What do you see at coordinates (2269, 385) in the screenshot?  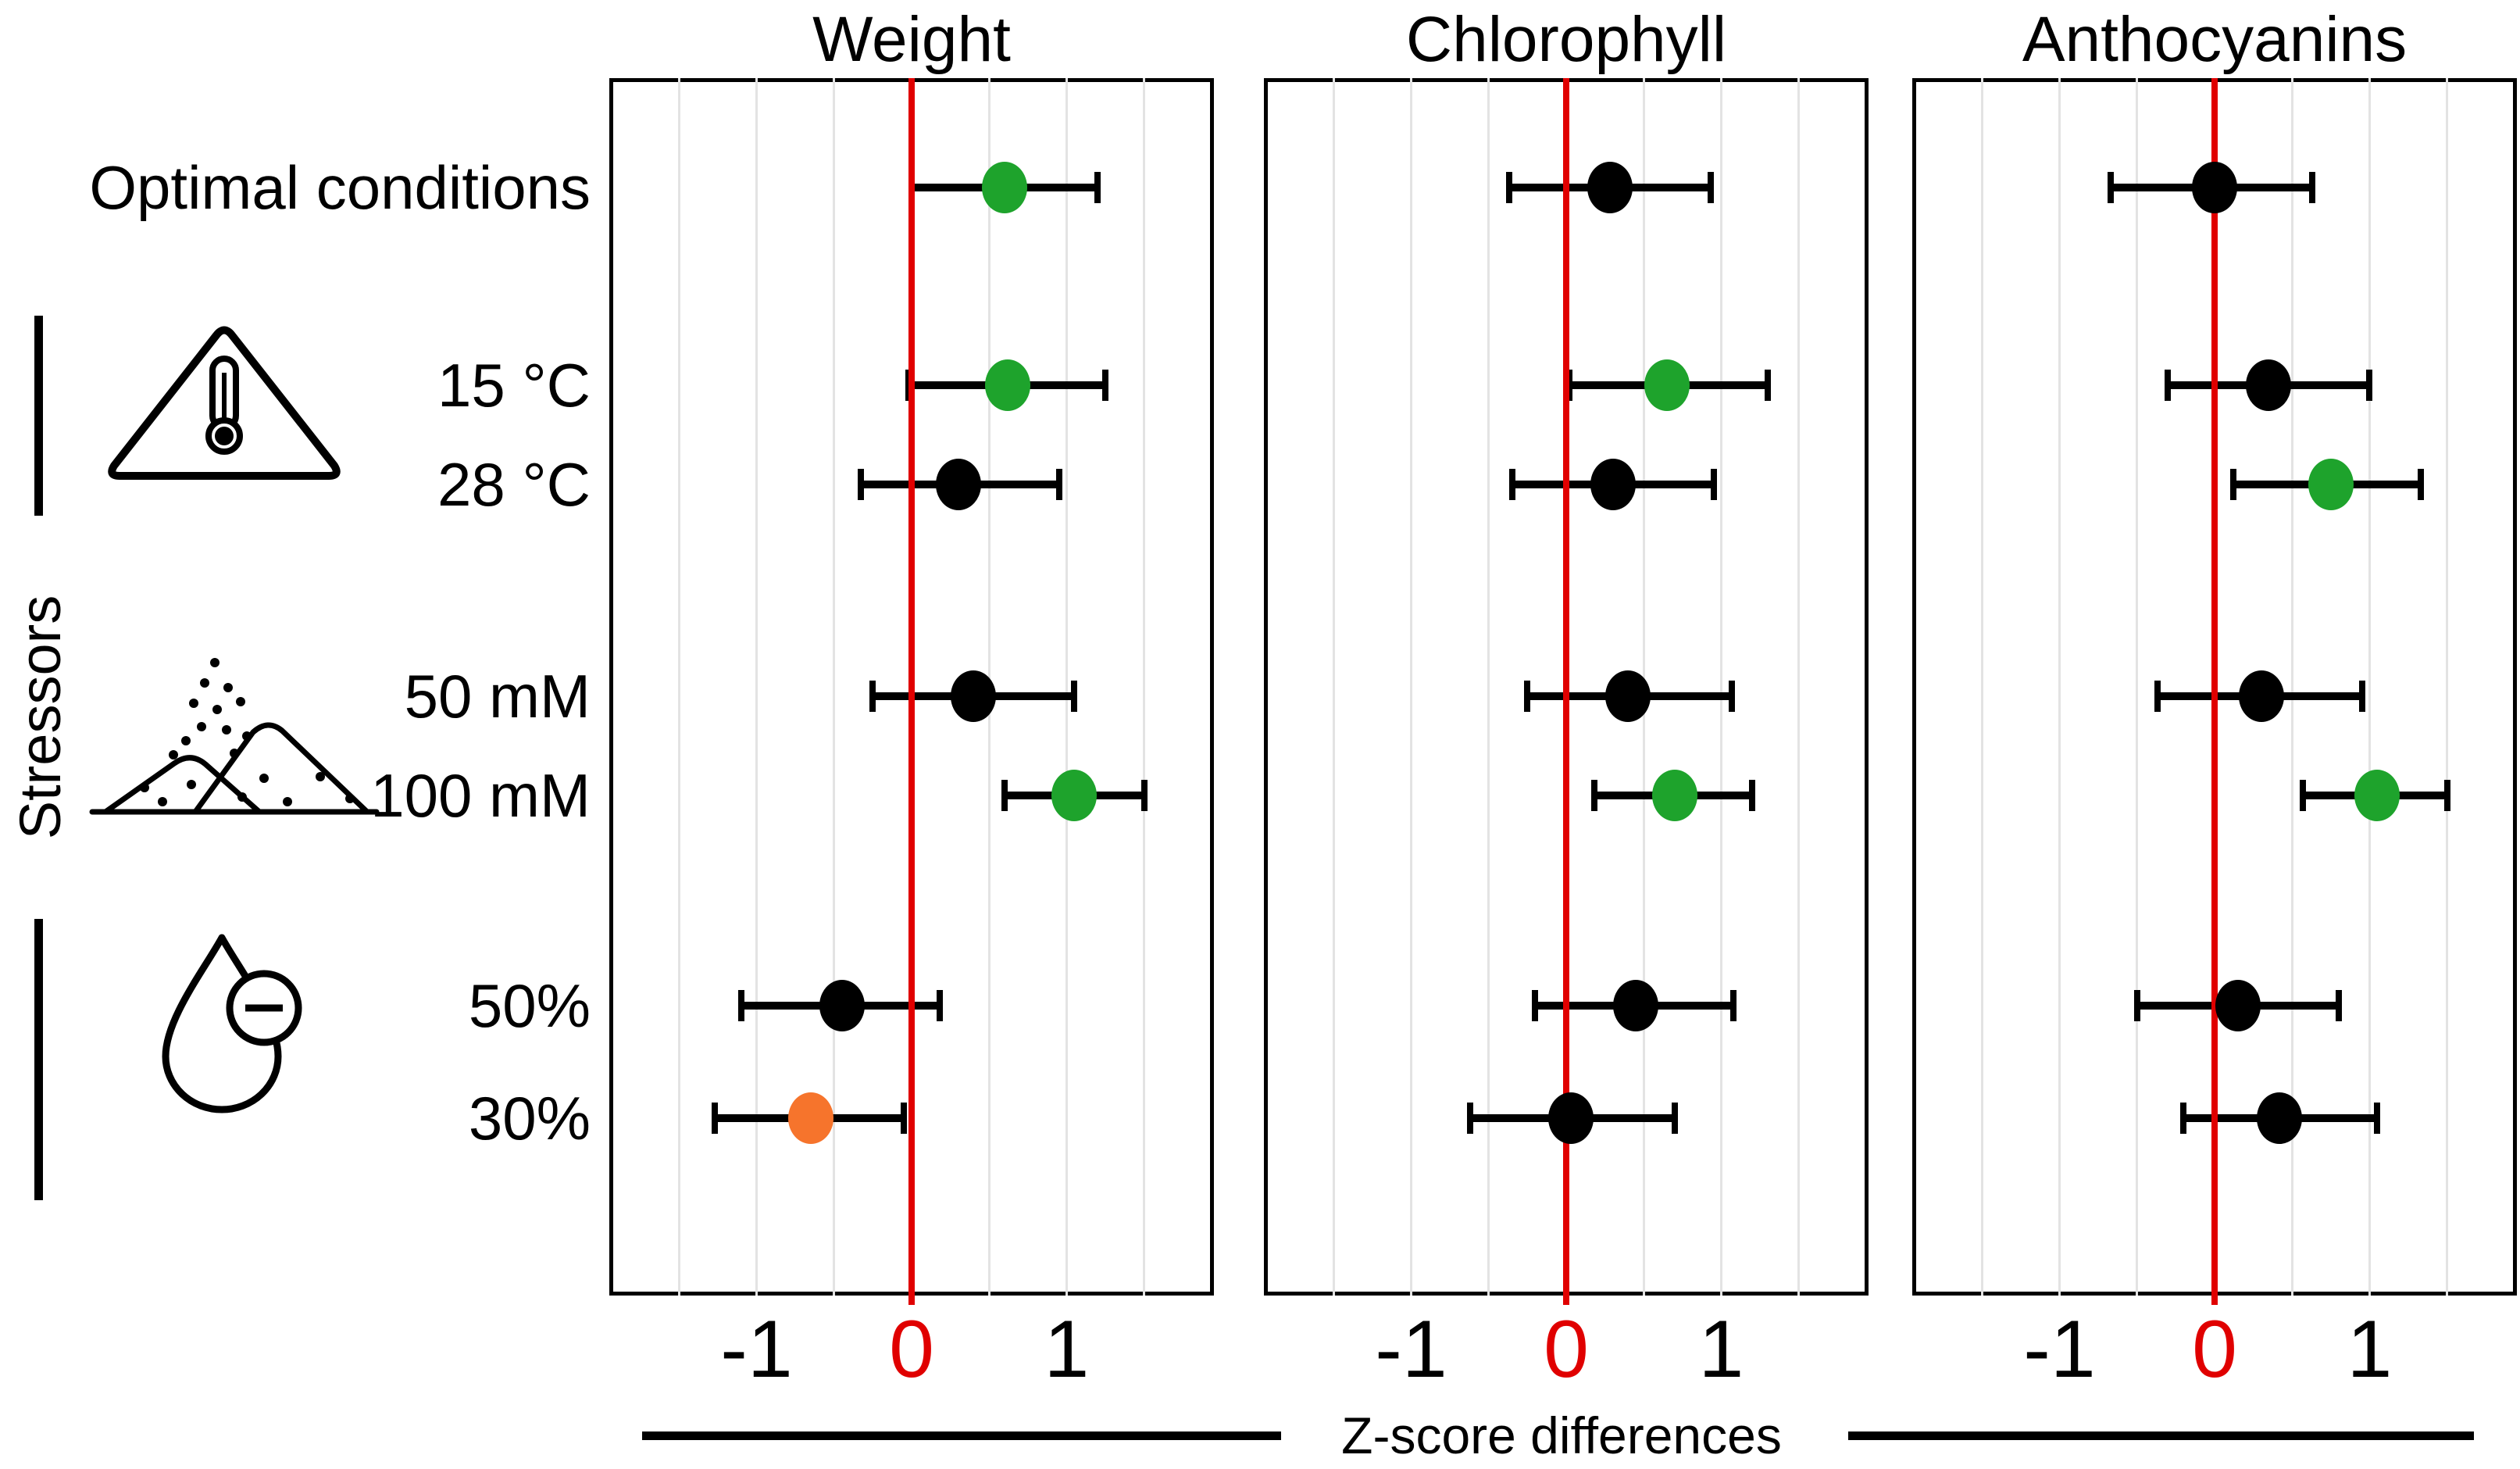 I see `data-point-15-c-anthocyanins` at bounding box center [2269, 385].